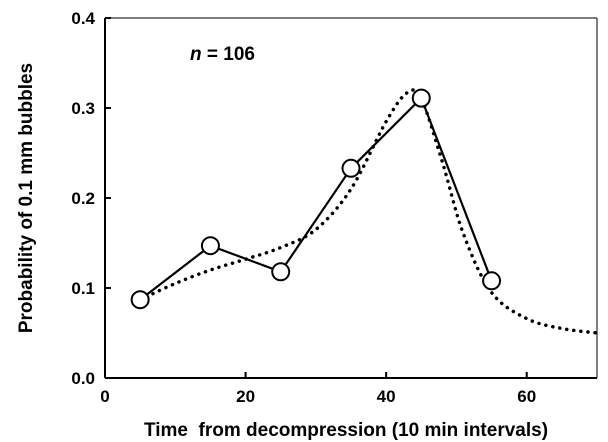 This screenshot has width=608, height=442. Describe the element at coordinates (83, 108) in the screenshot. I see `y-tick-label: 0.3` at that location.